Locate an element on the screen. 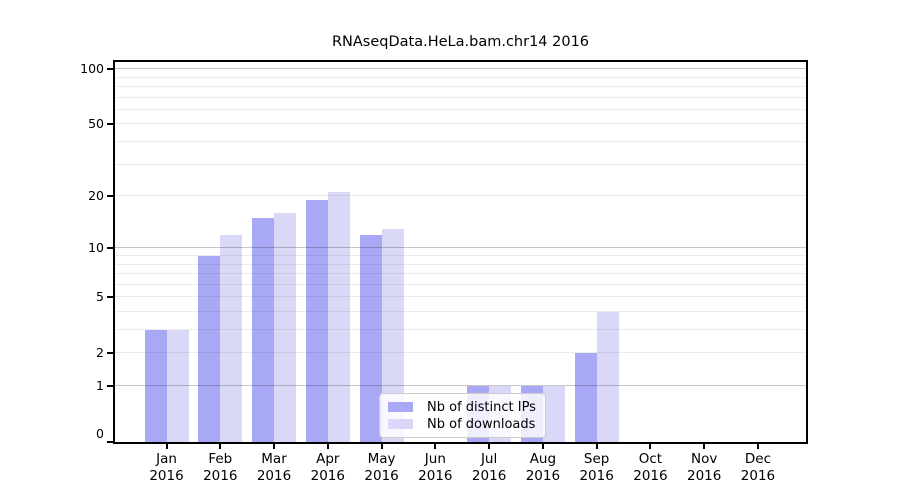 This screenshot has height=500, width=900. legend-label-downloads: Nb of downloads is located at coordinates (481, 424).